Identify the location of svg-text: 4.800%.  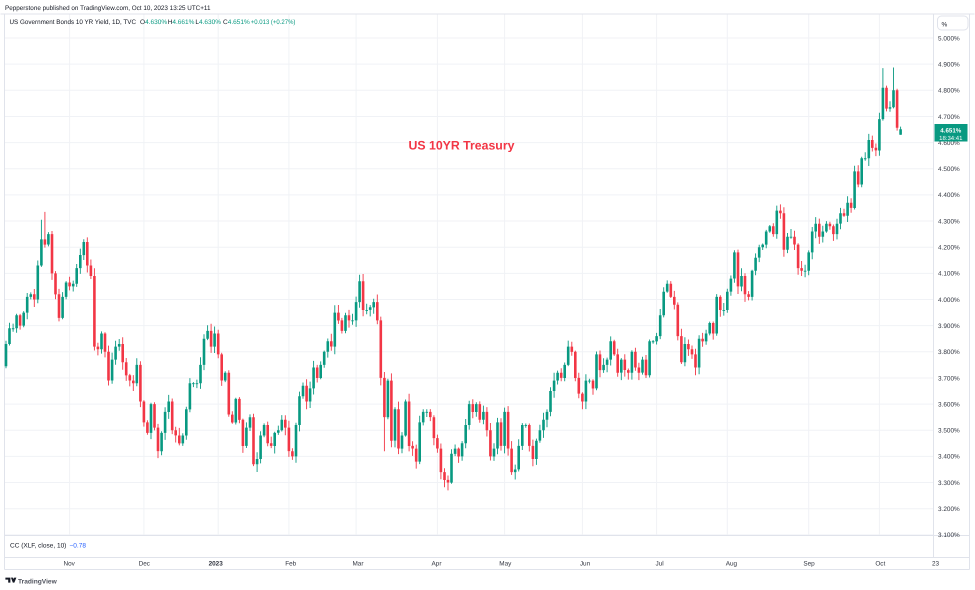
(949, 91).